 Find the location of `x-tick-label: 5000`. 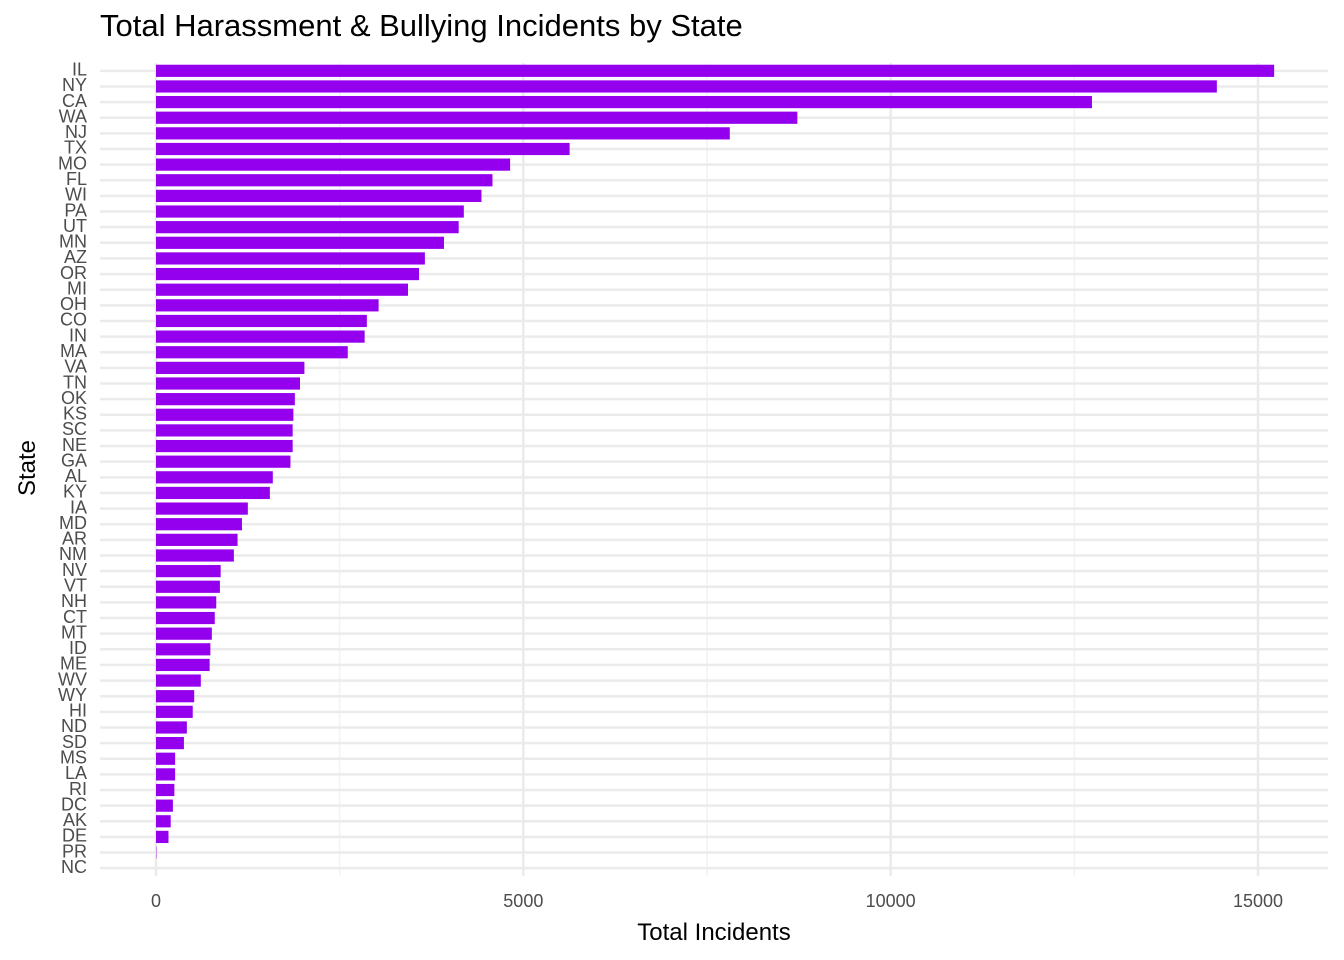

x-tick-label: 5000 is located at coordinates (523, 901).